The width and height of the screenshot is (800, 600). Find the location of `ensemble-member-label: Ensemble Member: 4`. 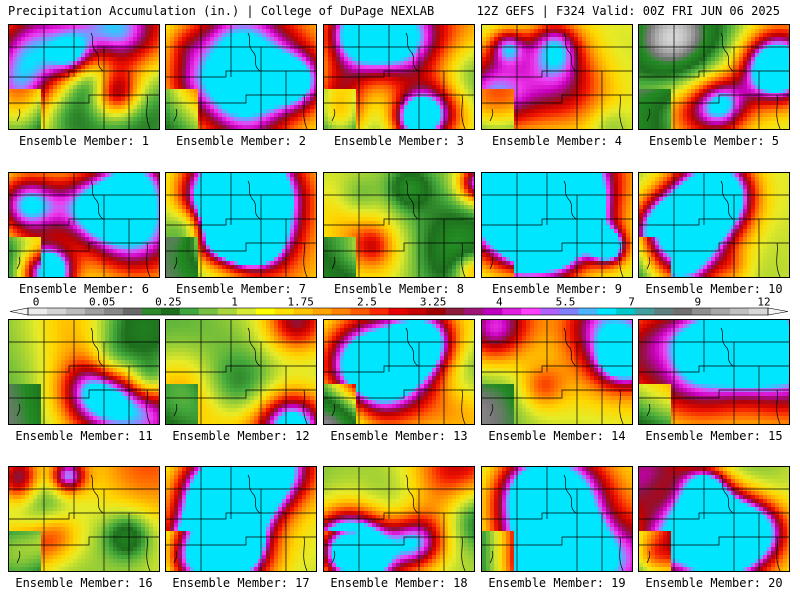

ensemble-member-label: Ensemble Member: 4 is located at coordinates (557, 141).